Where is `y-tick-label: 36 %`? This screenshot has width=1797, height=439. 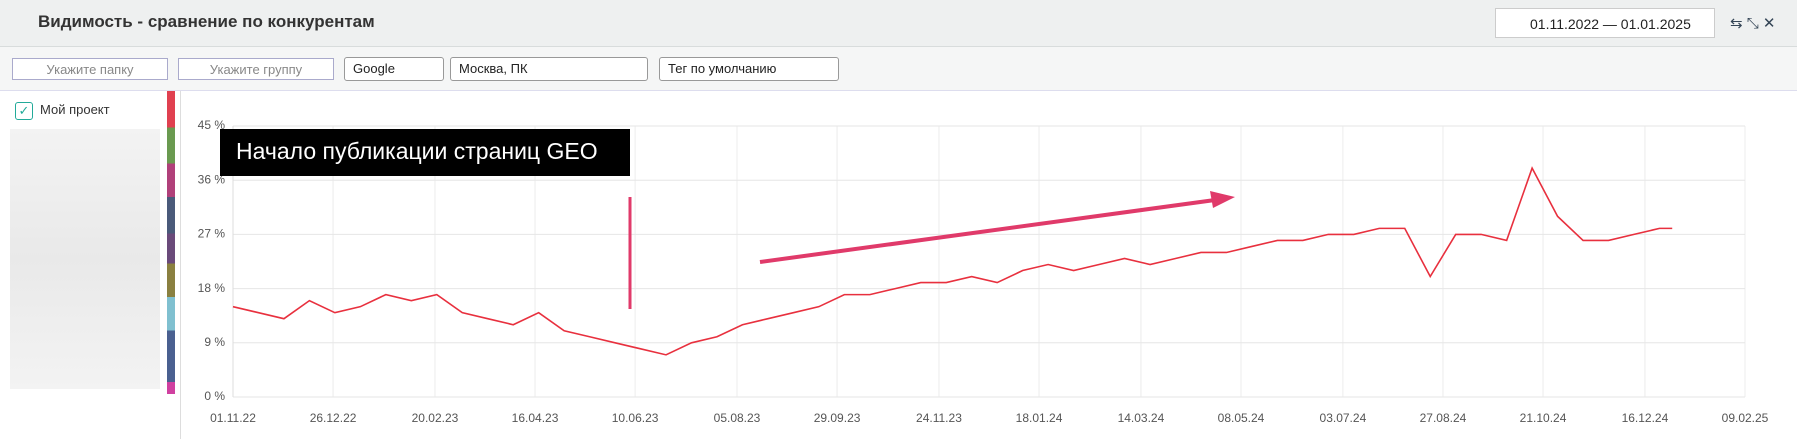 y-tick-label: 36 % is located at coordinates (212, 179).